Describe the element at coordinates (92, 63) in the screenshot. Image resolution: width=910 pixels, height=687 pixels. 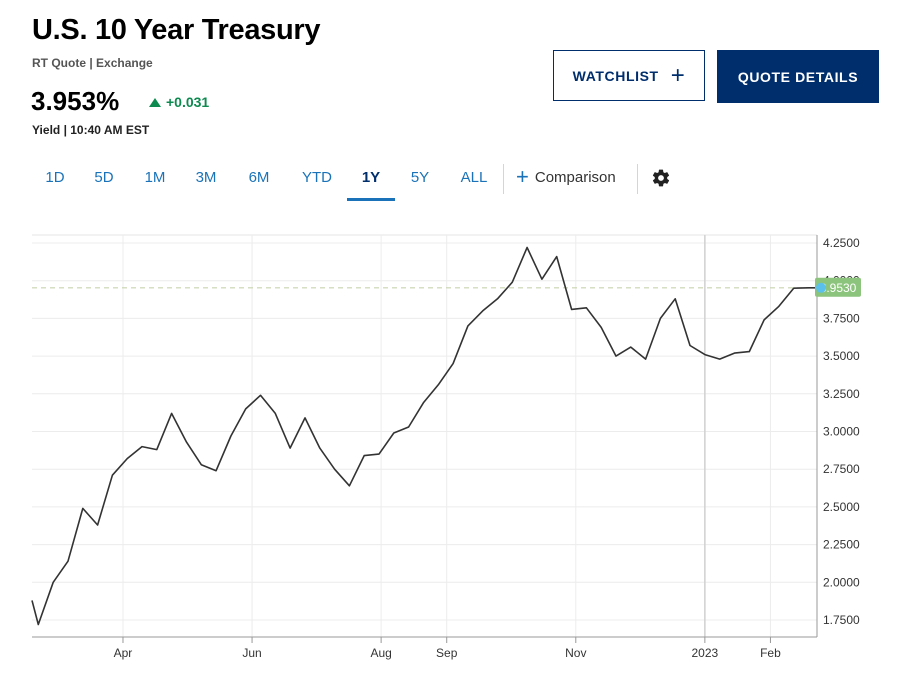
I see `quote-source: RT Quote | Exchange` at that location.